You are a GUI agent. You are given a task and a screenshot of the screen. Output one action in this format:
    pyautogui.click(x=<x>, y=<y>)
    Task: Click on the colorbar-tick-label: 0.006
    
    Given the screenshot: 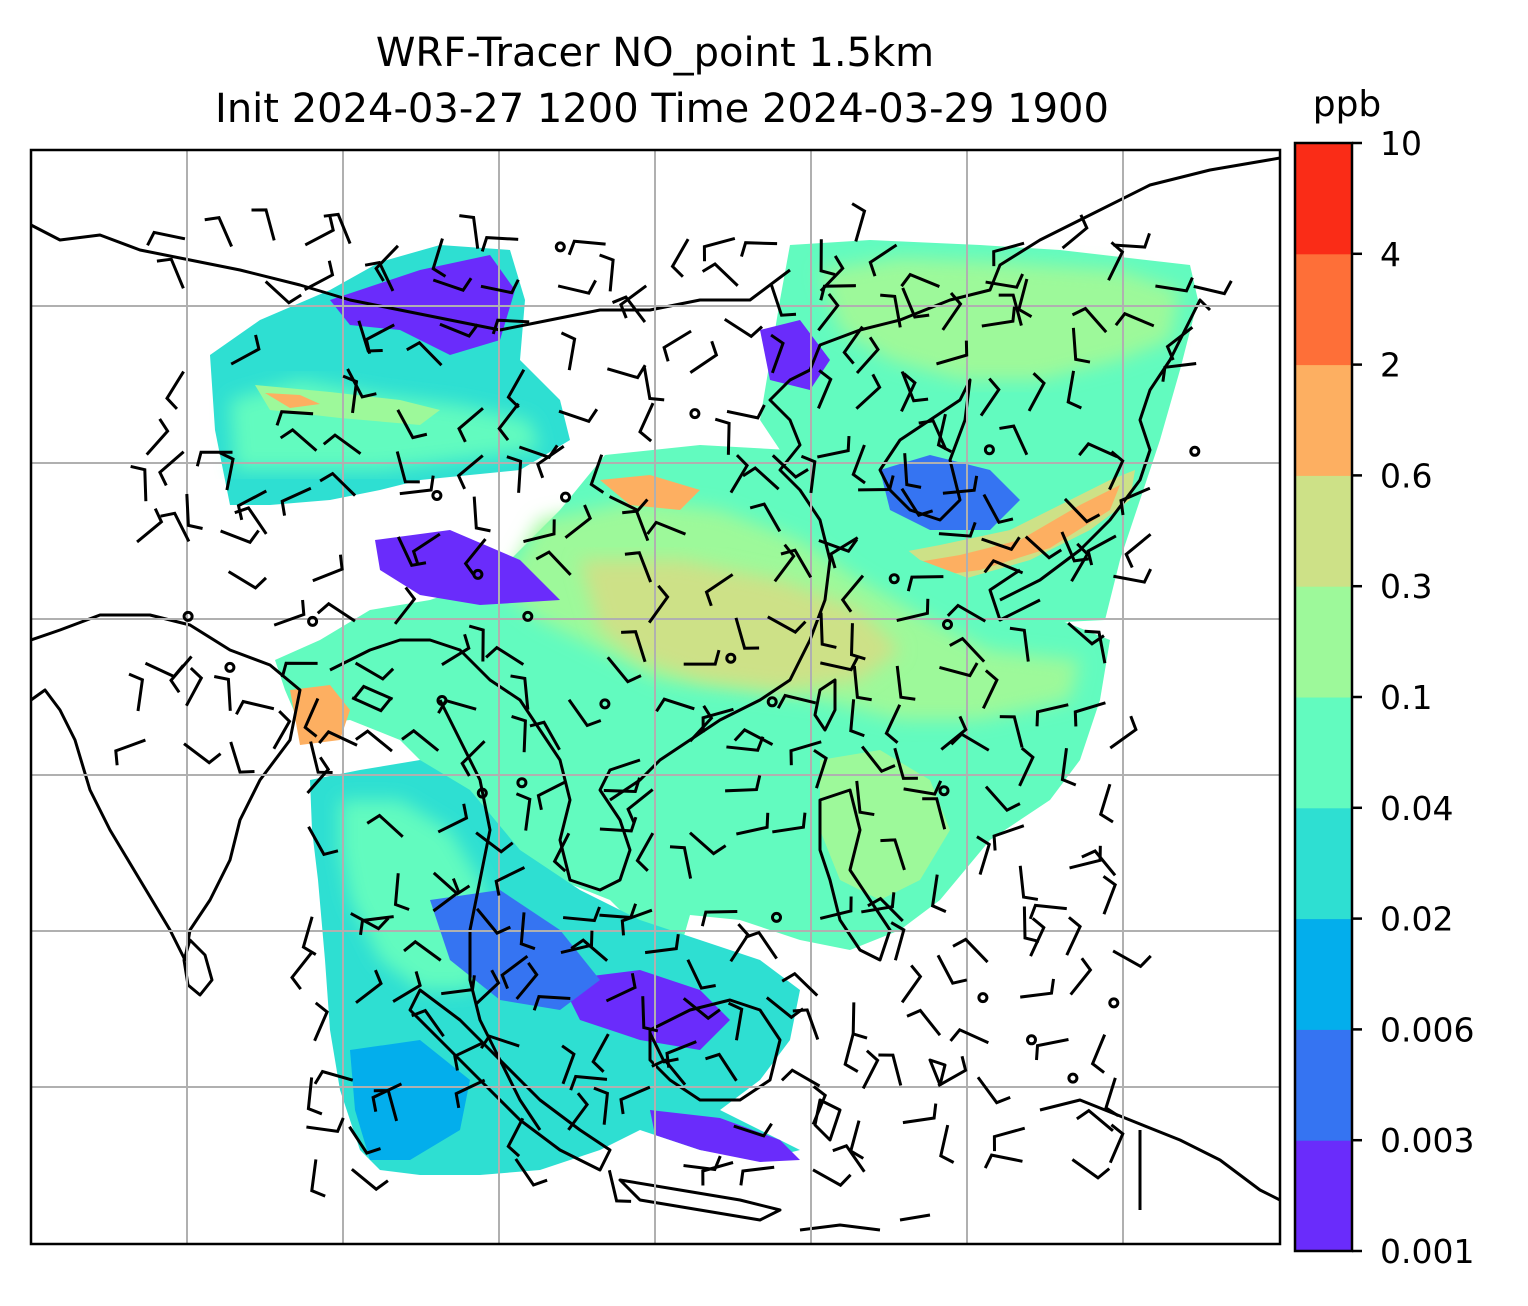 What is the action you would take?
    pyautogui.click(x=1427, y=1029)
    